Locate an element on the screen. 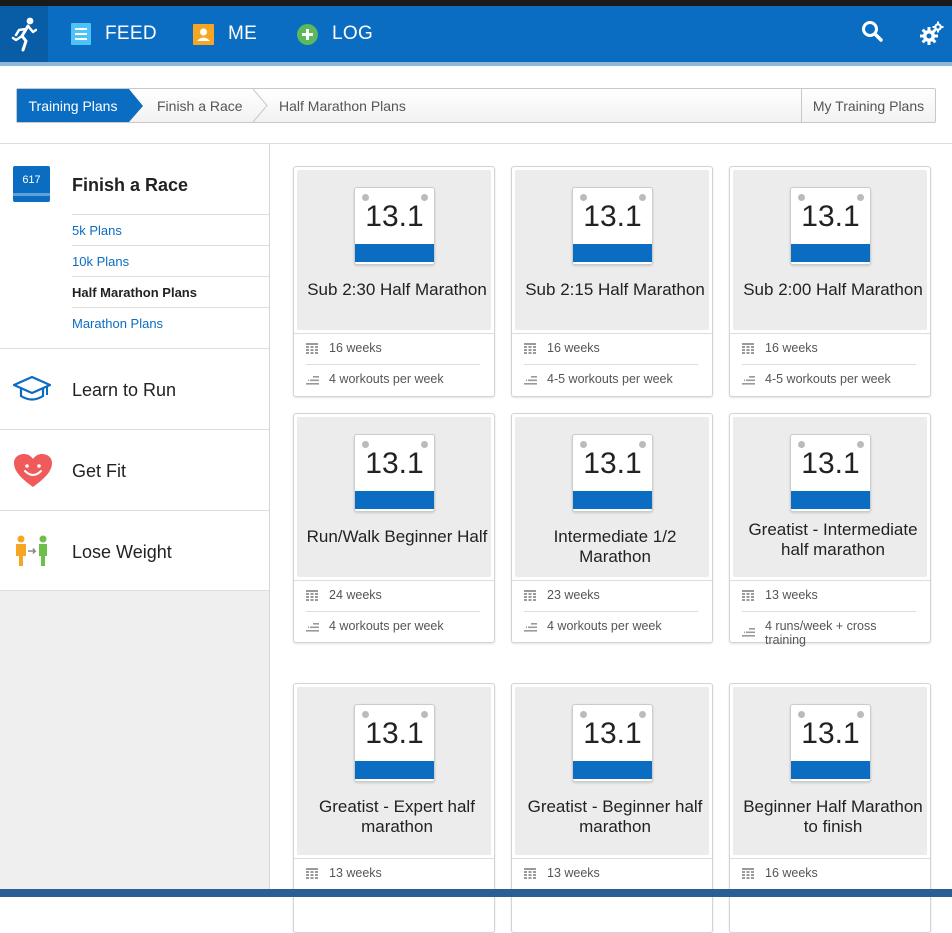  heart-icon is located at coordinates (33, 473).